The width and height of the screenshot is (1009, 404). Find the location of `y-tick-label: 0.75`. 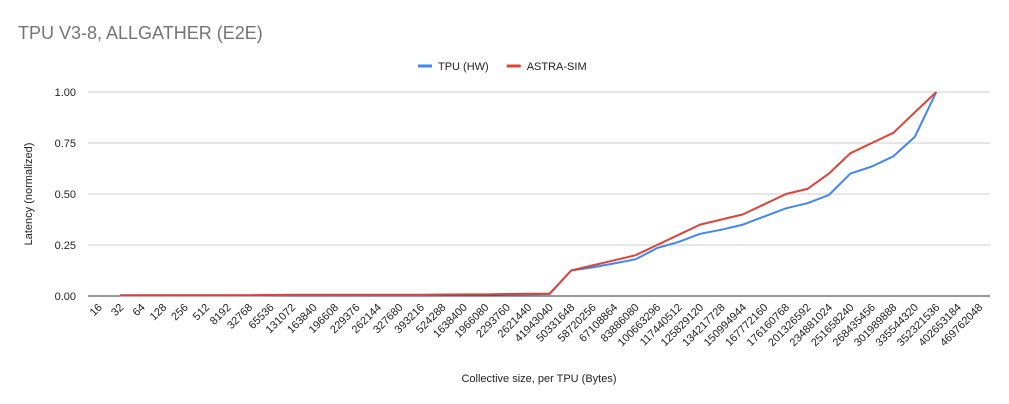

y-tick-label: 0.75 is located at coordinates (65, 144).